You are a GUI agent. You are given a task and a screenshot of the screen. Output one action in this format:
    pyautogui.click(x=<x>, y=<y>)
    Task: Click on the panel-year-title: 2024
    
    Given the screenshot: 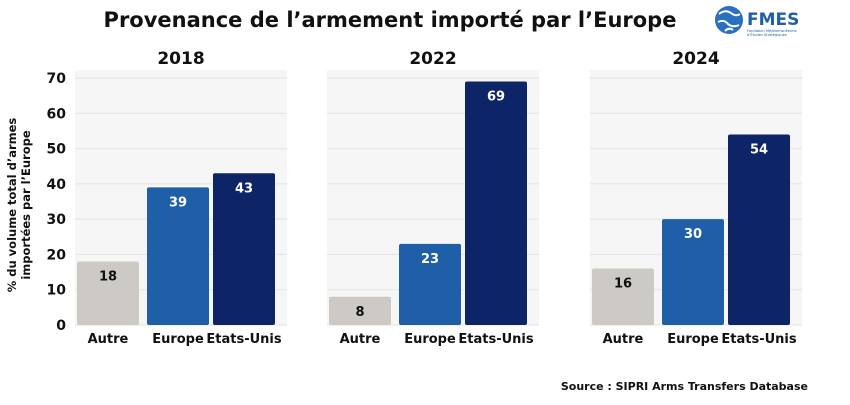 What is the action you would take?
    pyautogui.click(x=695, y=59)
    